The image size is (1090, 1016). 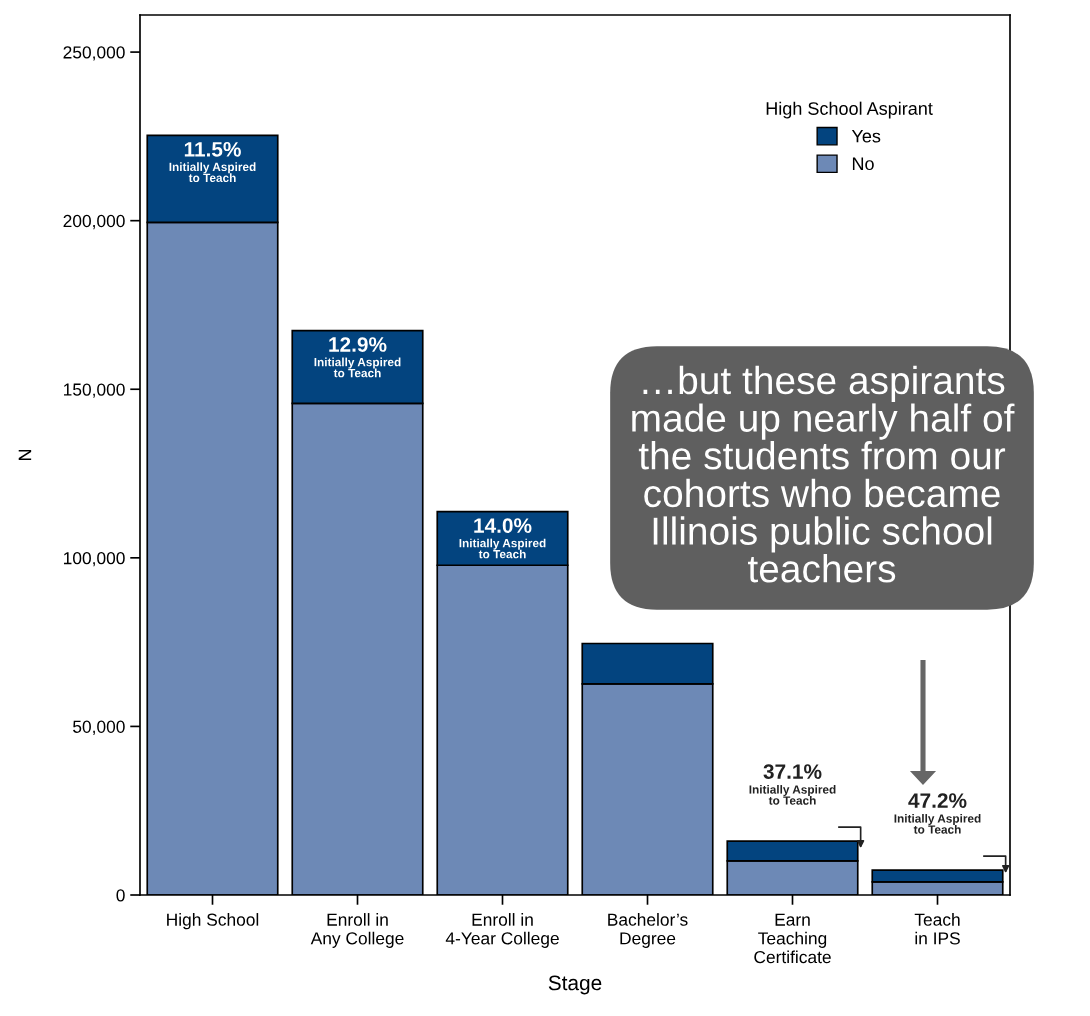 I want to click on legend-label: Yes, so click(x=866, y=136).